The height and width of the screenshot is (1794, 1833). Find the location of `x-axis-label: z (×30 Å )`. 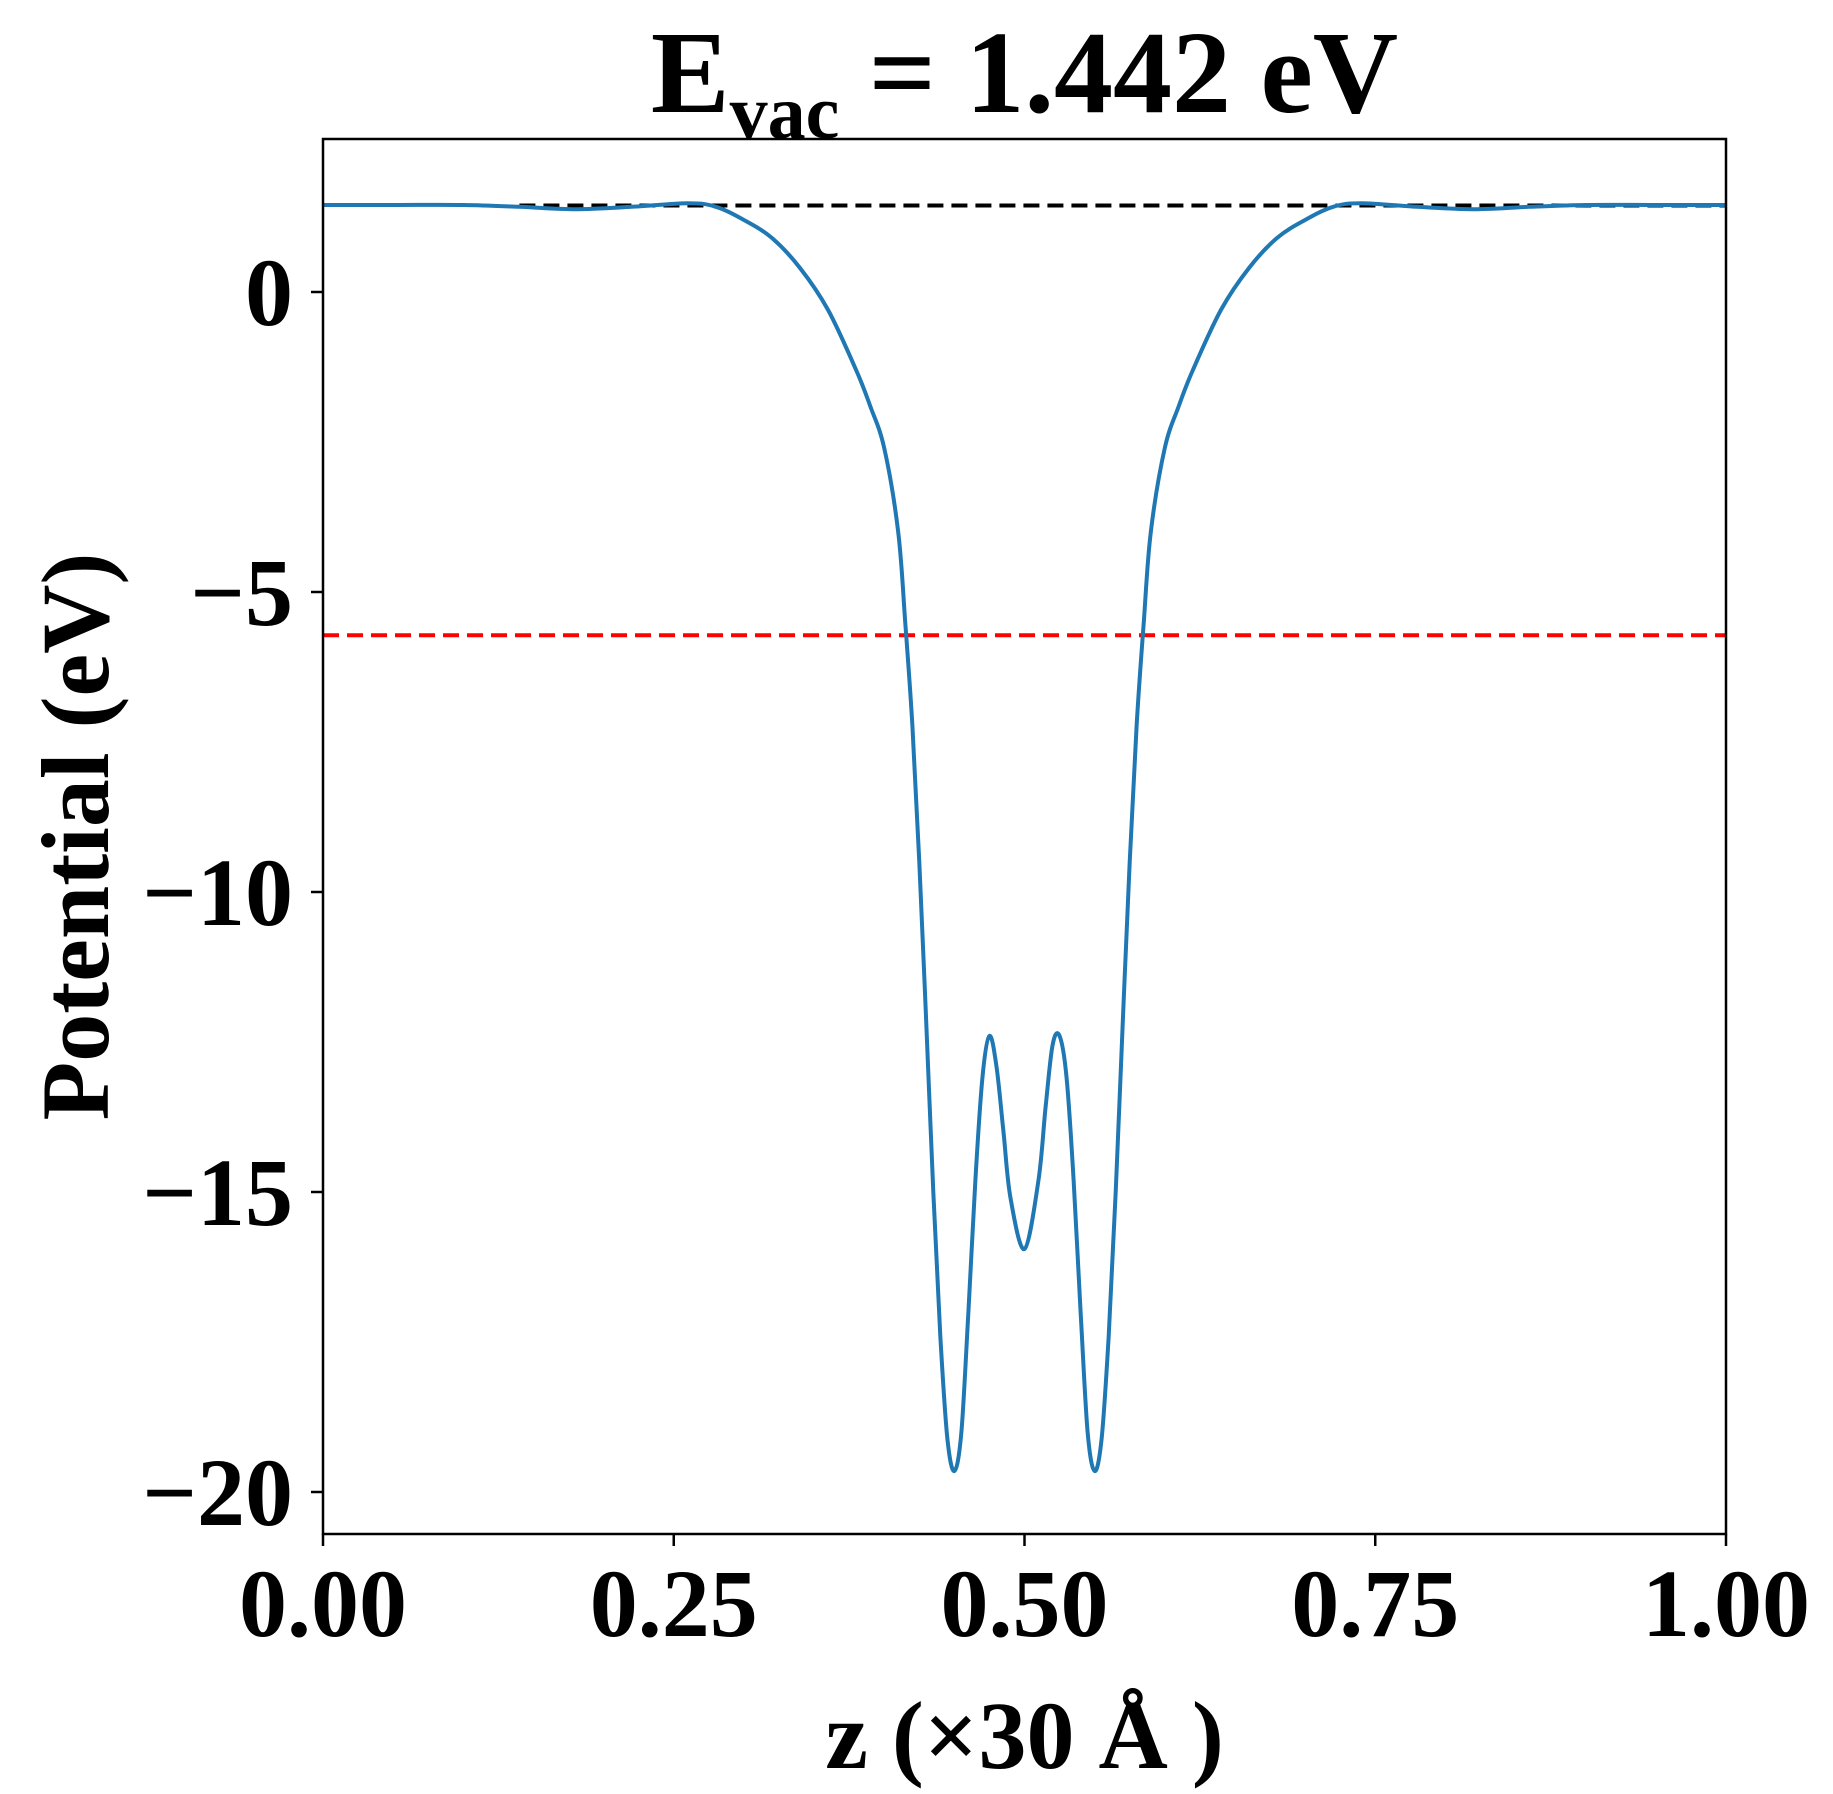

x-axis-label: z (×30 Å ) is located at coordinates (1024, 1735).